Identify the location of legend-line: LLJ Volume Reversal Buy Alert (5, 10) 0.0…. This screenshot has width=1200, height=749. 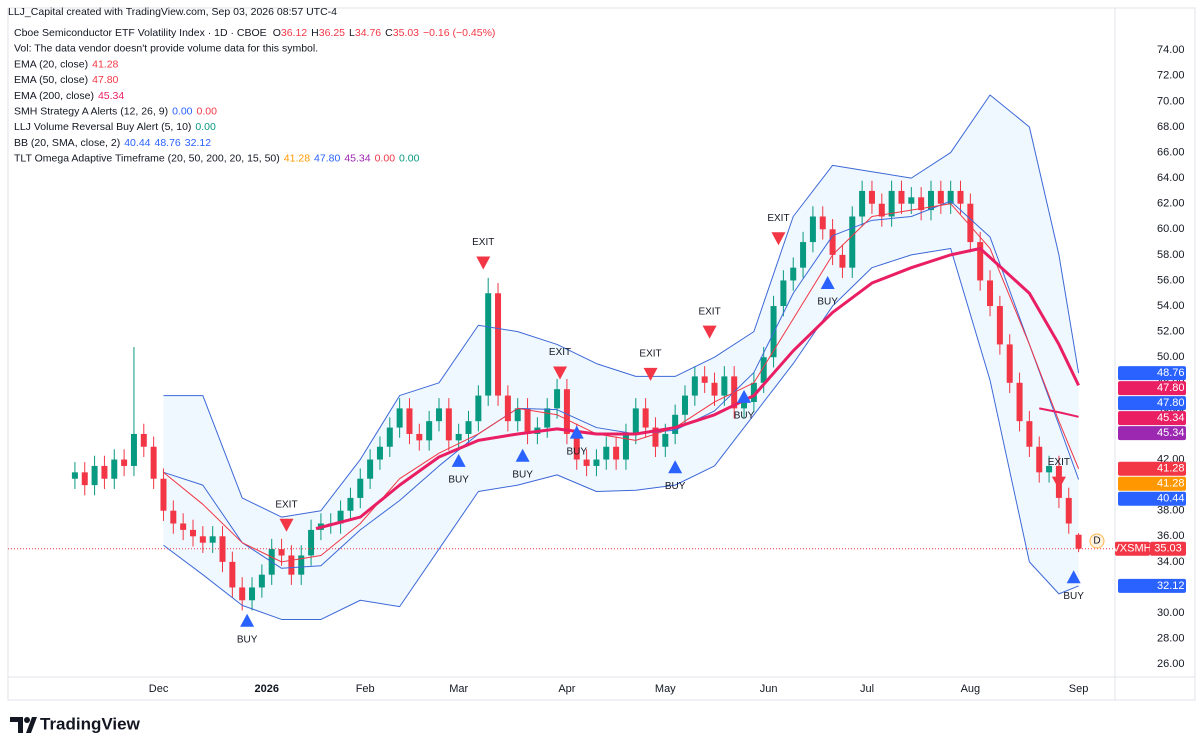
(115, 127).